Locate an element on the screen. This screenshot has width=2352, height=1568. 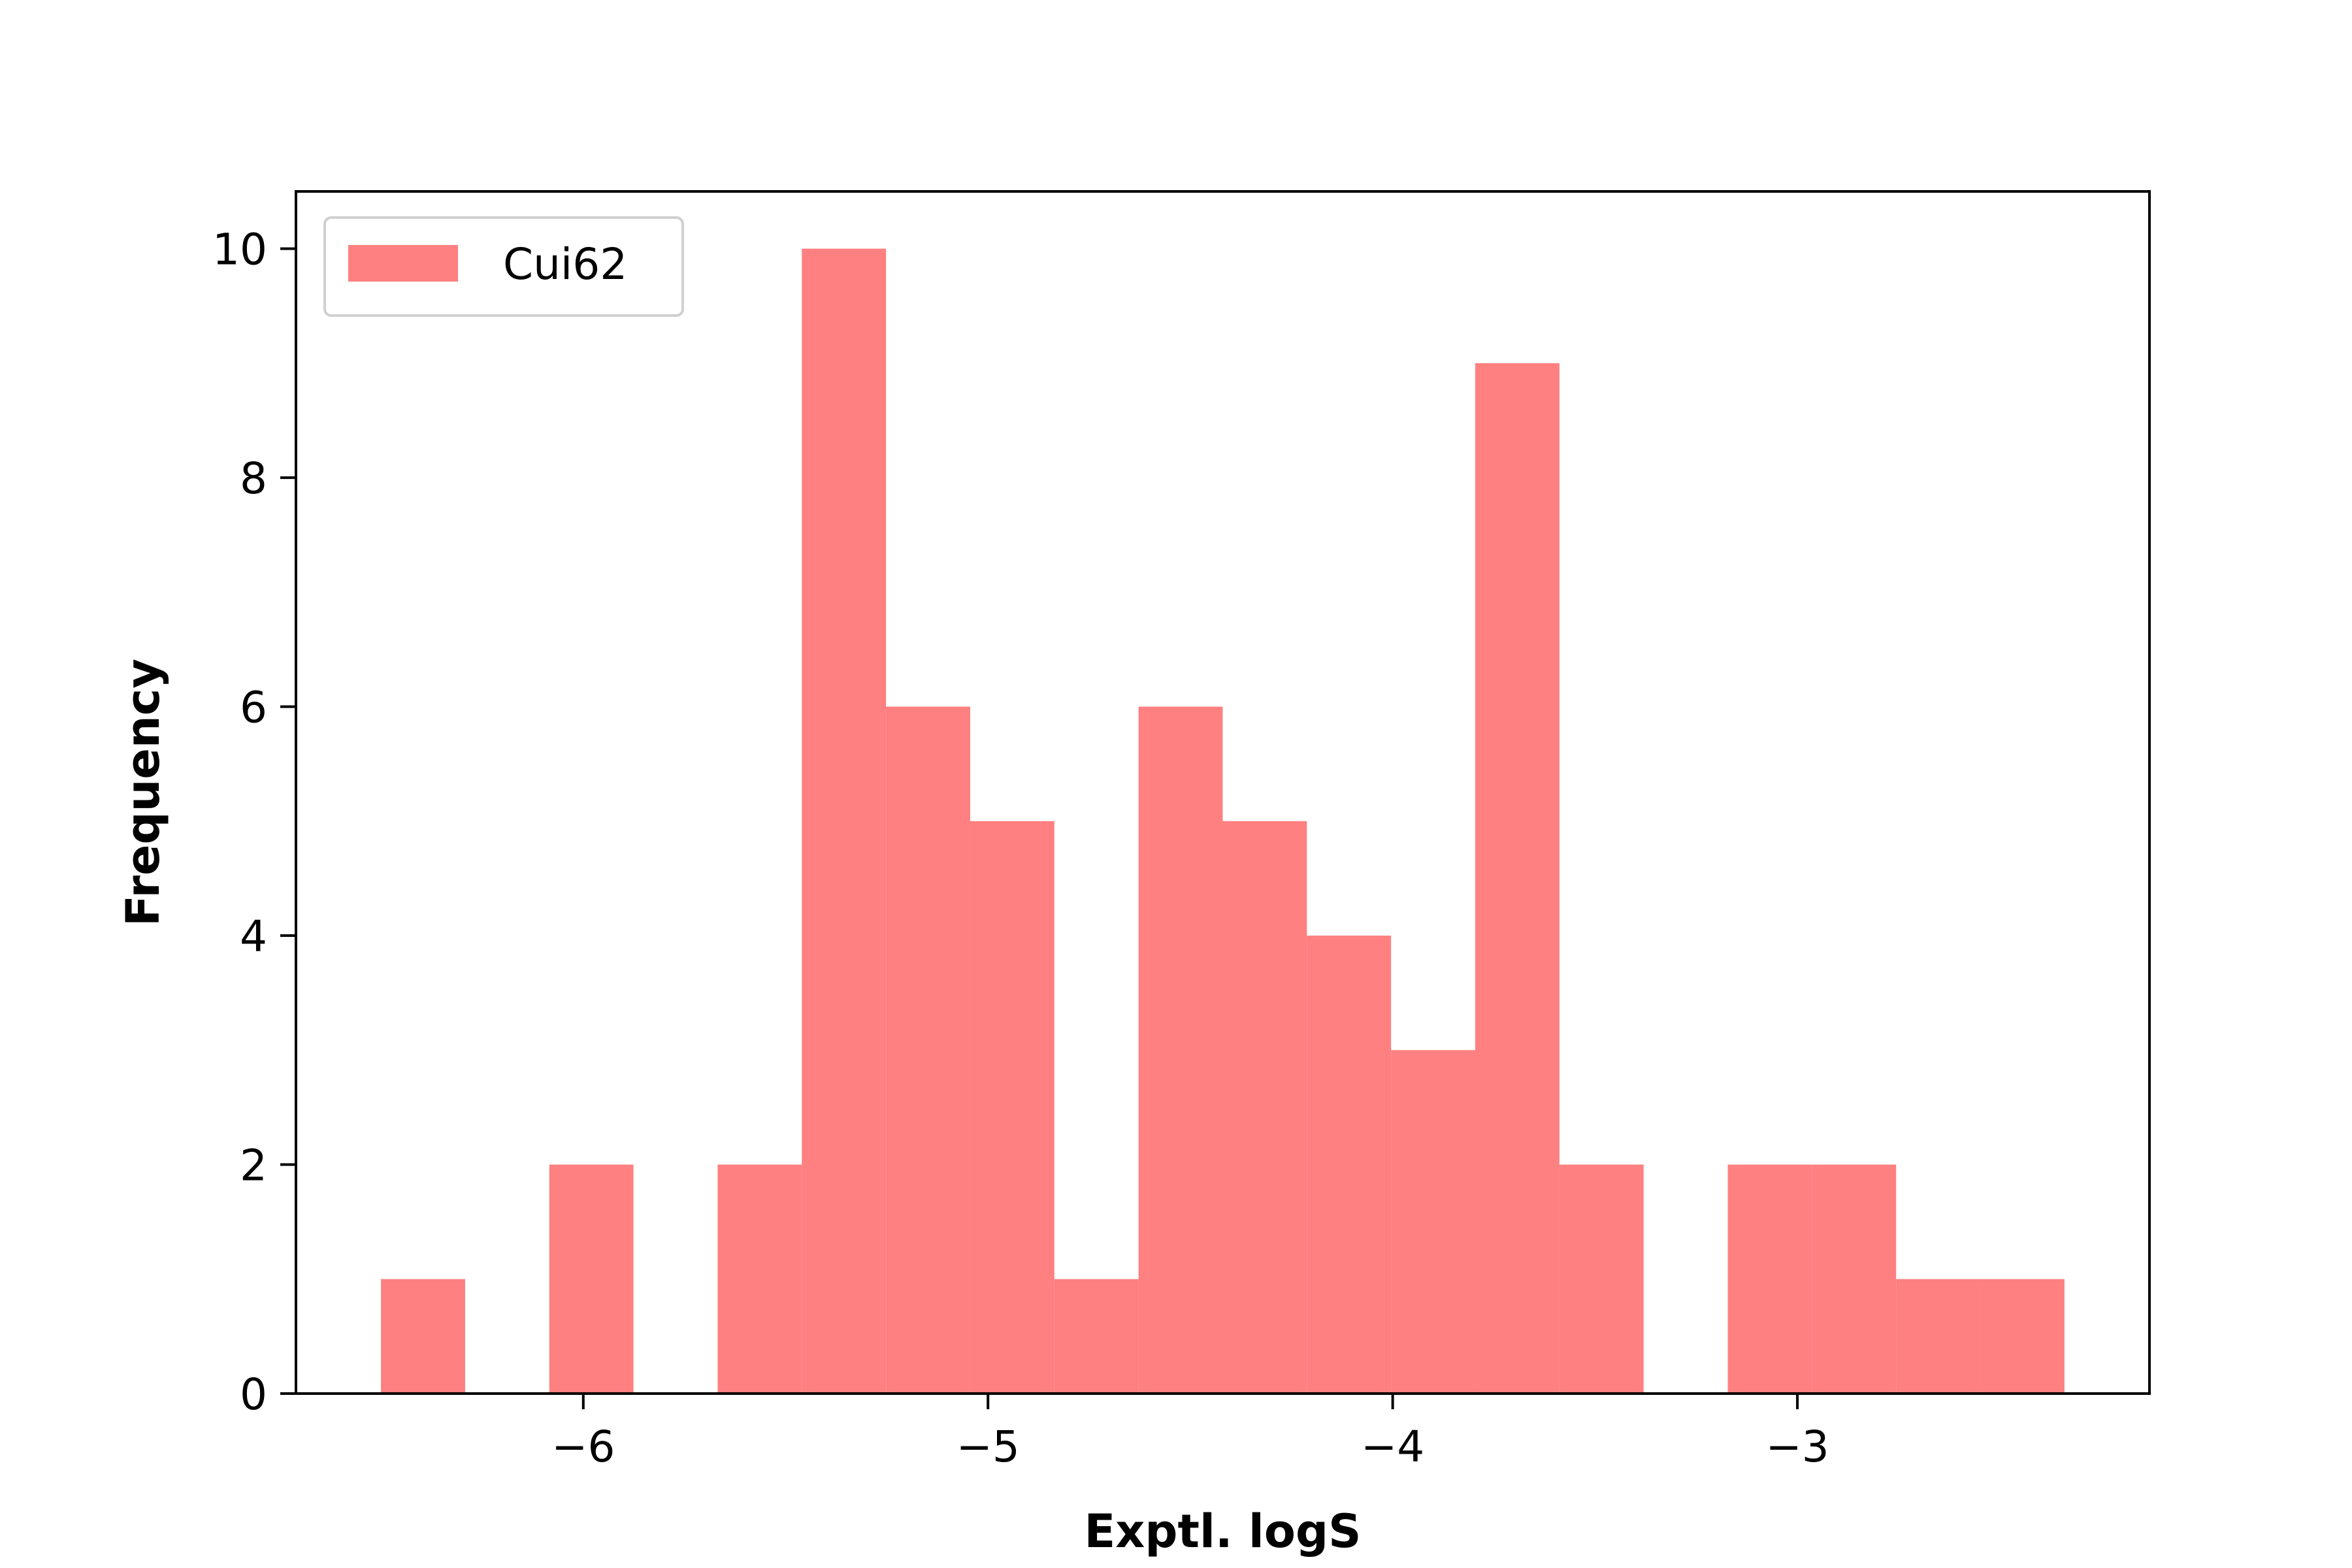
y-tick-label: 10 is located at coordinates (239, 250).